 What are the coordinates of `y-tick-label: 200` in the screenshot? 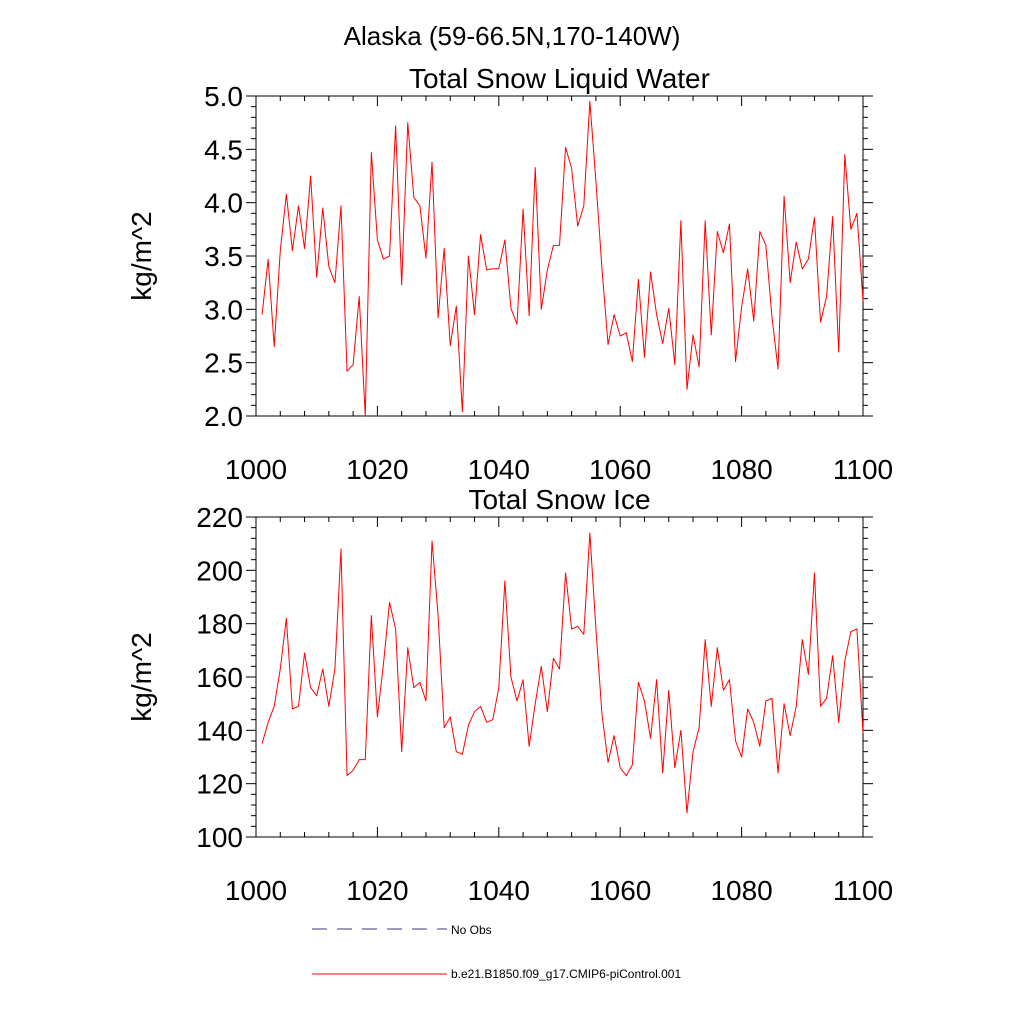 It's located at (219, 570).